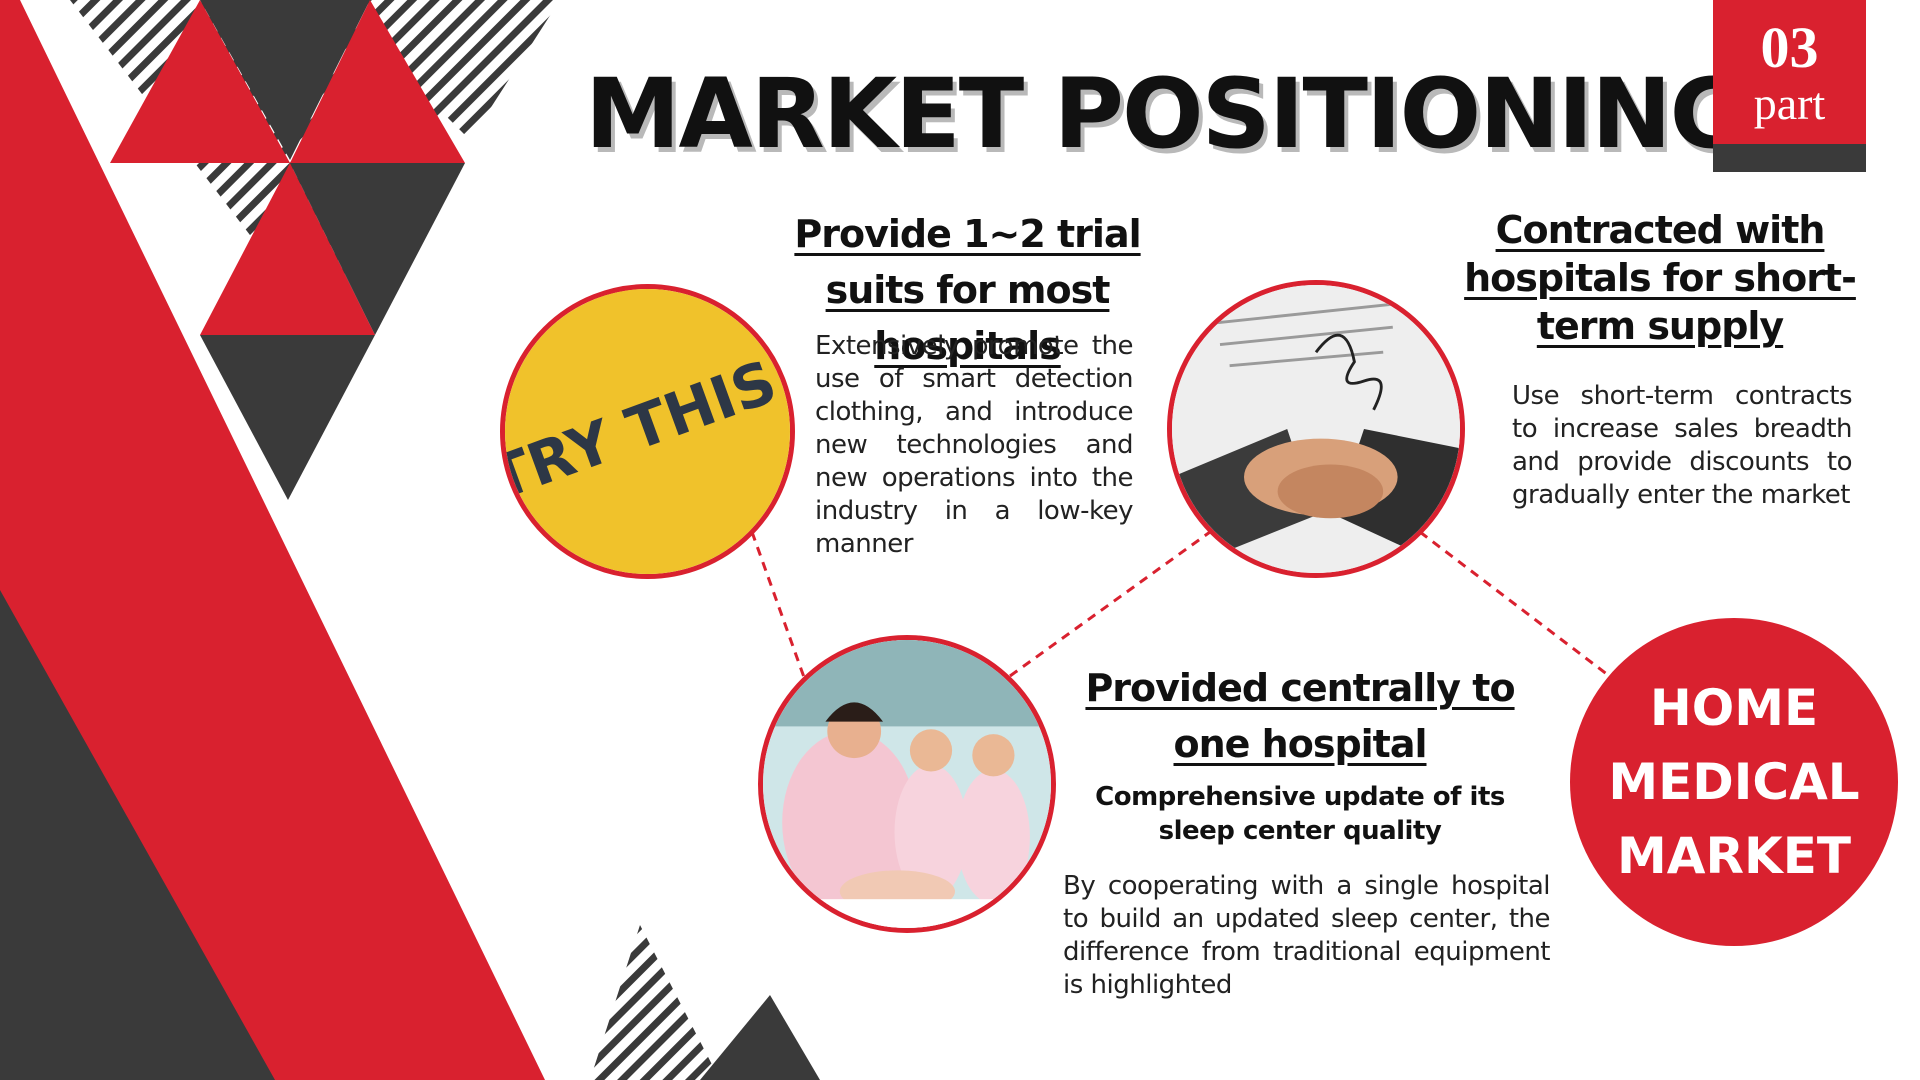 The image size is (1920, 1080). I want to click on section-badge: 03 part, so click(1789, 86).